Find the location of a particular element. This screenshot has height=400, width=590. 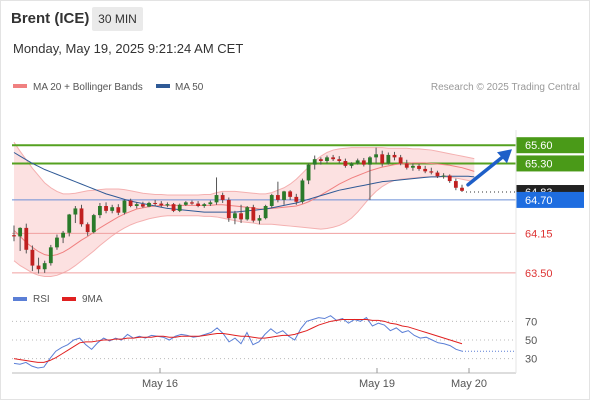

datetime-label: Monday, May 19, 2025 9:21:24 AM CET is located at coordinates (128, 48).